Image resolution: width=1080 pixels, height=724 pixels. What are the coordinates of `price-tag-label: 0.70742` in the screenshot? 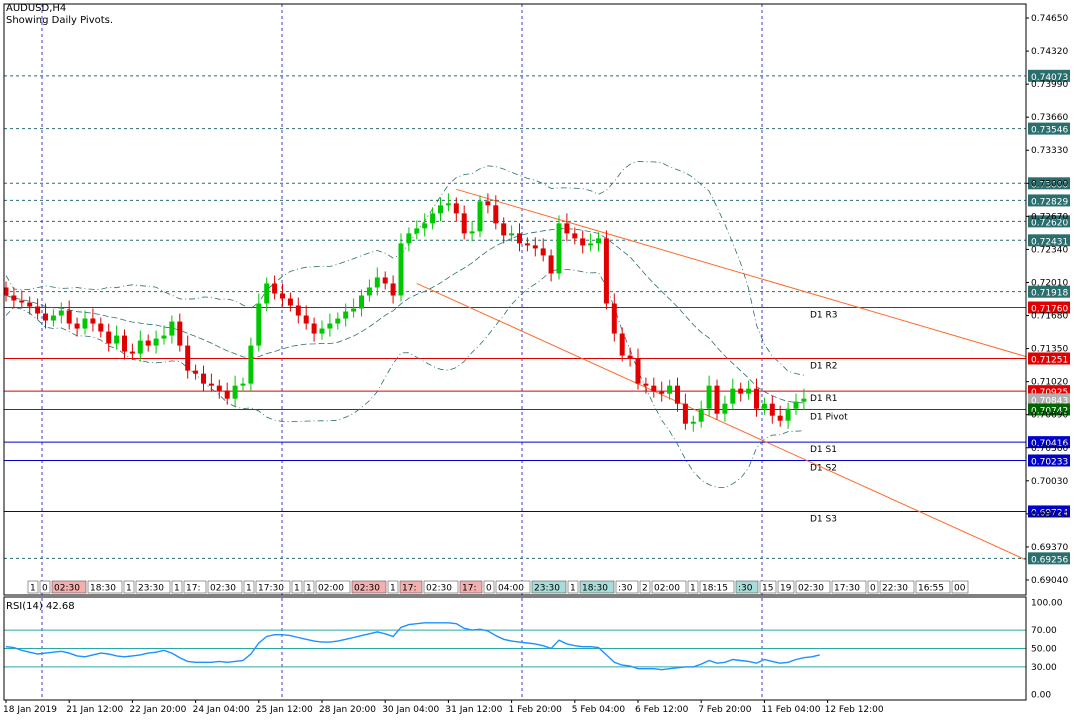 It's located at (1049, 411).